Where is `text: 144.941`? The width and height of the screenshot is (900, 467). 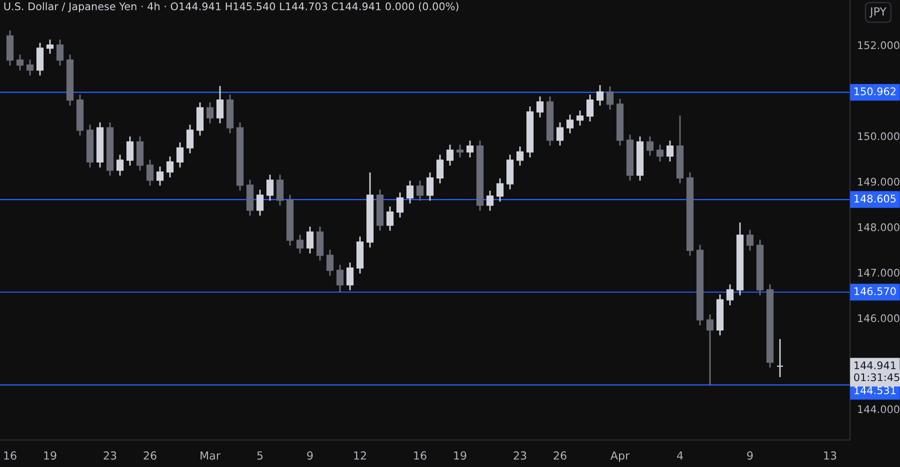
text: 144.941 is located at coordinates (875, 365).